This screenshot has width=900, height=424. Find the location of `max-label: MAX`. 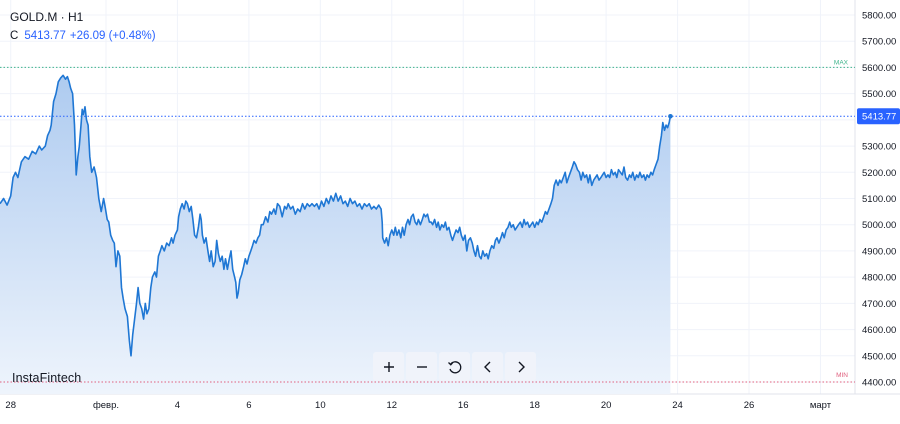

max-label: MAX is located at coordinates (841, 62).